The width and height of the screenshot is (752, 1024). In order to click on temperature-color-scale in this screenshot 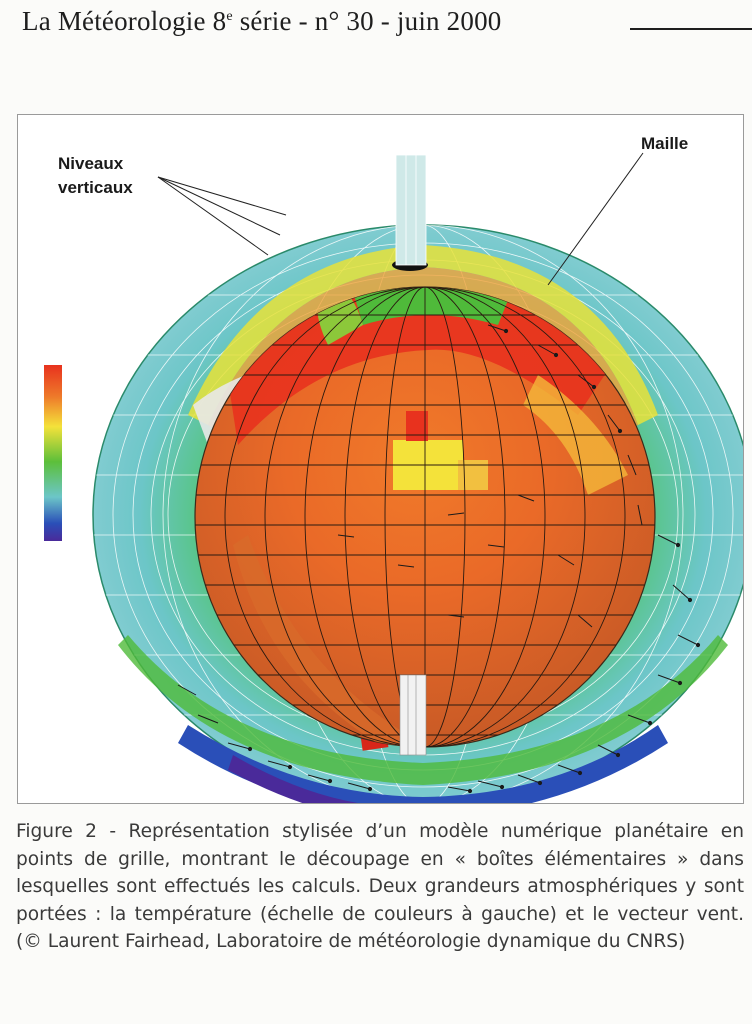, I will do `click(53, 453)`.